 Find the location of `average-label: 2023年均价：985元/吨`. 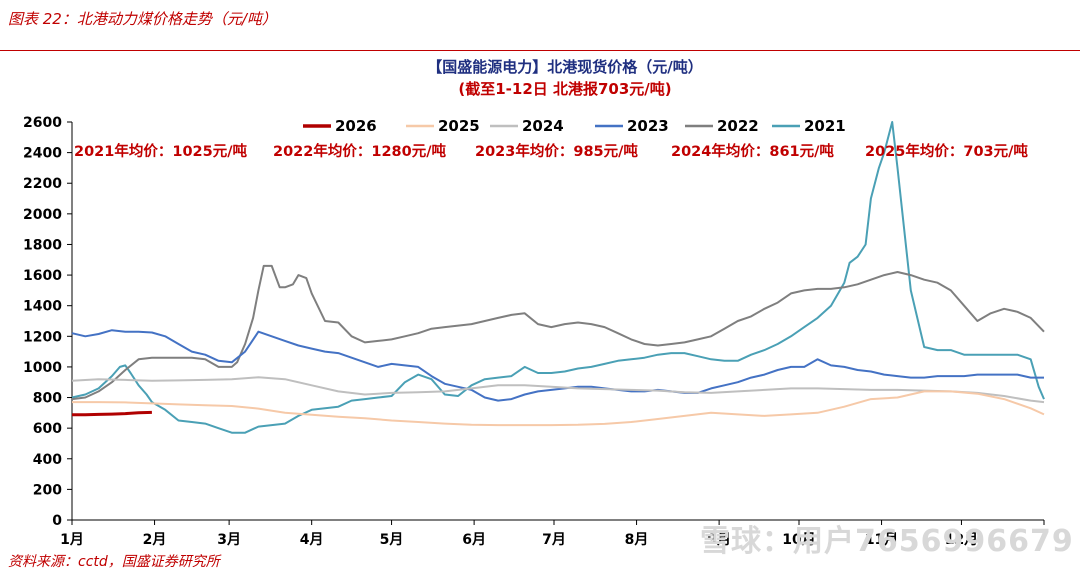

average-label: 2023年均价：985元/吨 is located at coordinates (556, 151).